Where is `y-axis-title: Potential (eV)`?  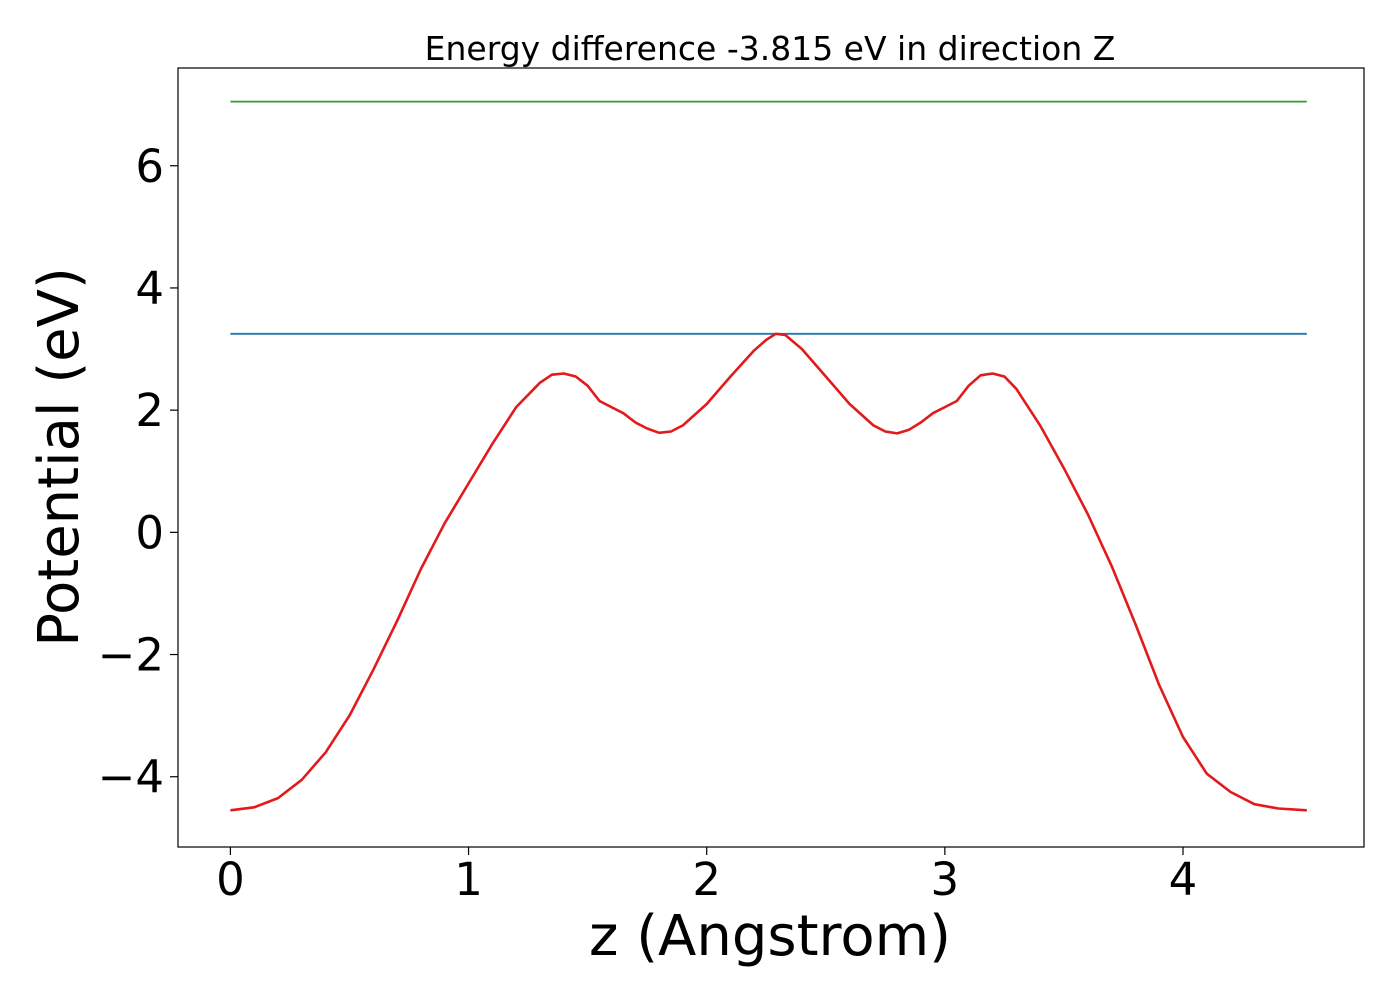 y-axis-title: Potential (eV) is located at coordinates (59, 457).